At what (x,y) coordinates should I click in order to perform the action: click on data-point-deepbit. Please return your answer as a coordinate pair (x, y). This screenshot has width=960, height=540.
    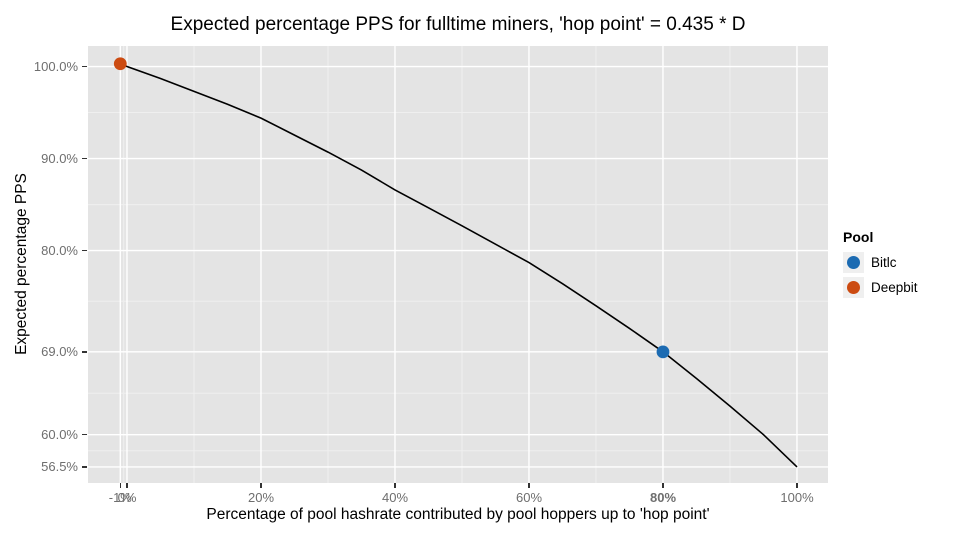
    Looking at the image, I should click on (120, 64).